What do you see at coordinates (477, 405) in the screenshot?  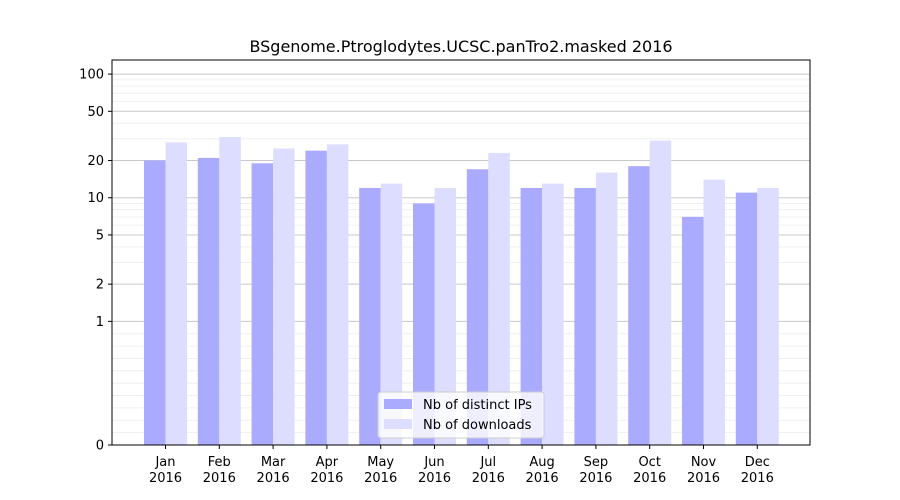 I see `legend-label: Nb of distinct IPs` at bounding box center [477, 405].